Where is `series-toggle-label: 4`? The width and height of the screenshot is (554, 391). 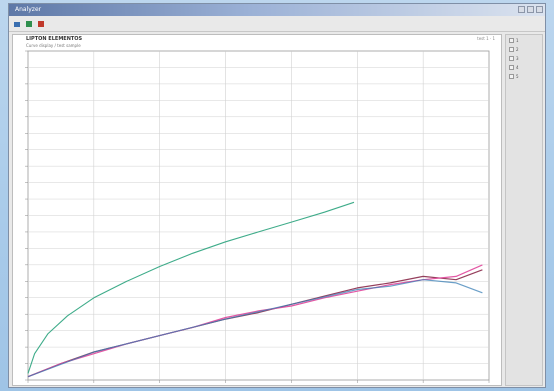
series-toggle-label: 4 is located at coordinates (517, 67).